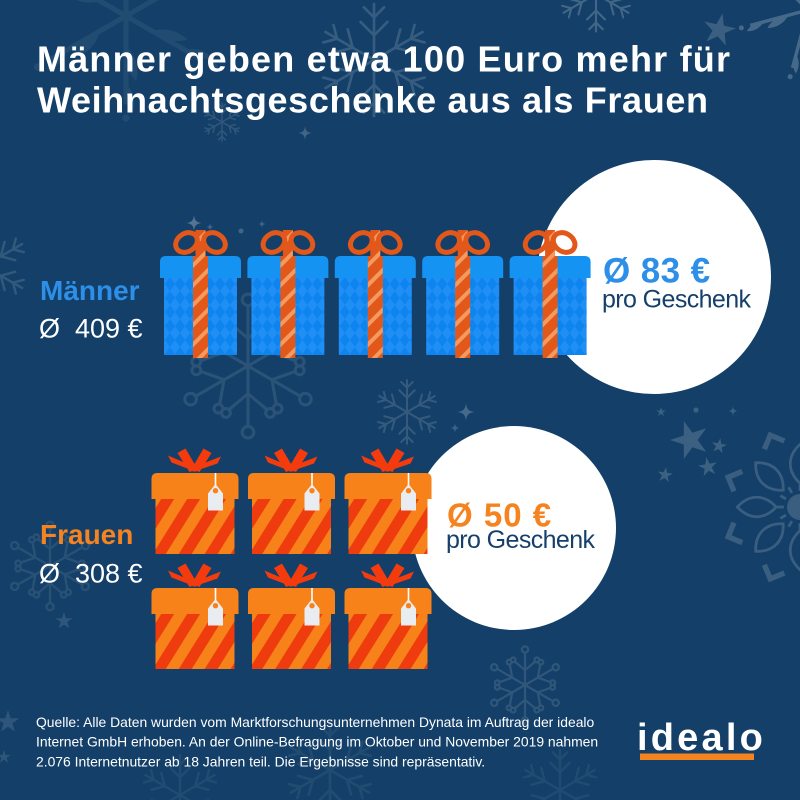 The image size is (800, 800). Describe the element at coordinates (373, 100) in the screenshot. I see `svg-text:Weihnachtsgeschenke aus als Fr: Weihnachtsgeschenke aus als Frauen` at that location.